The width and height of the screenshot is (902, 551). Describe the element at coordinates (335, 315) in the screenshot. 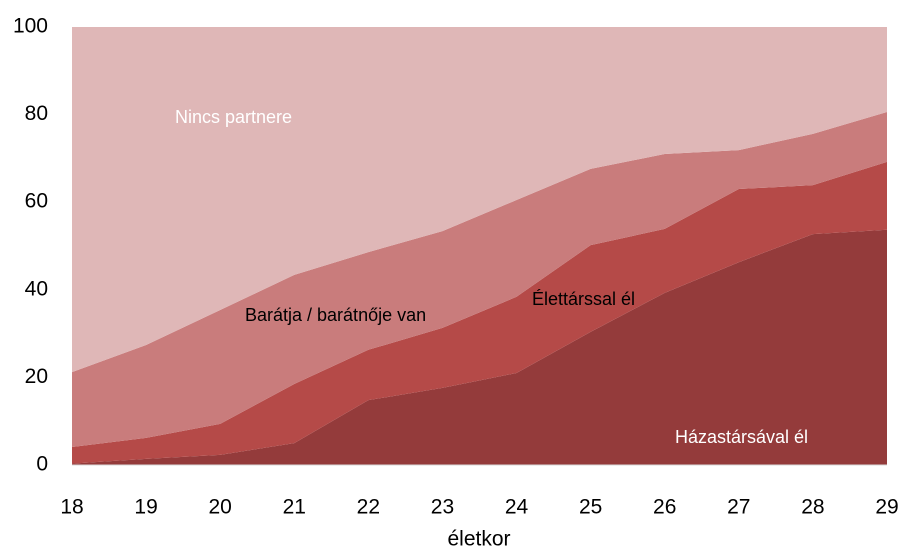

I see `series-label: Barátja / barátnője van` at that location.